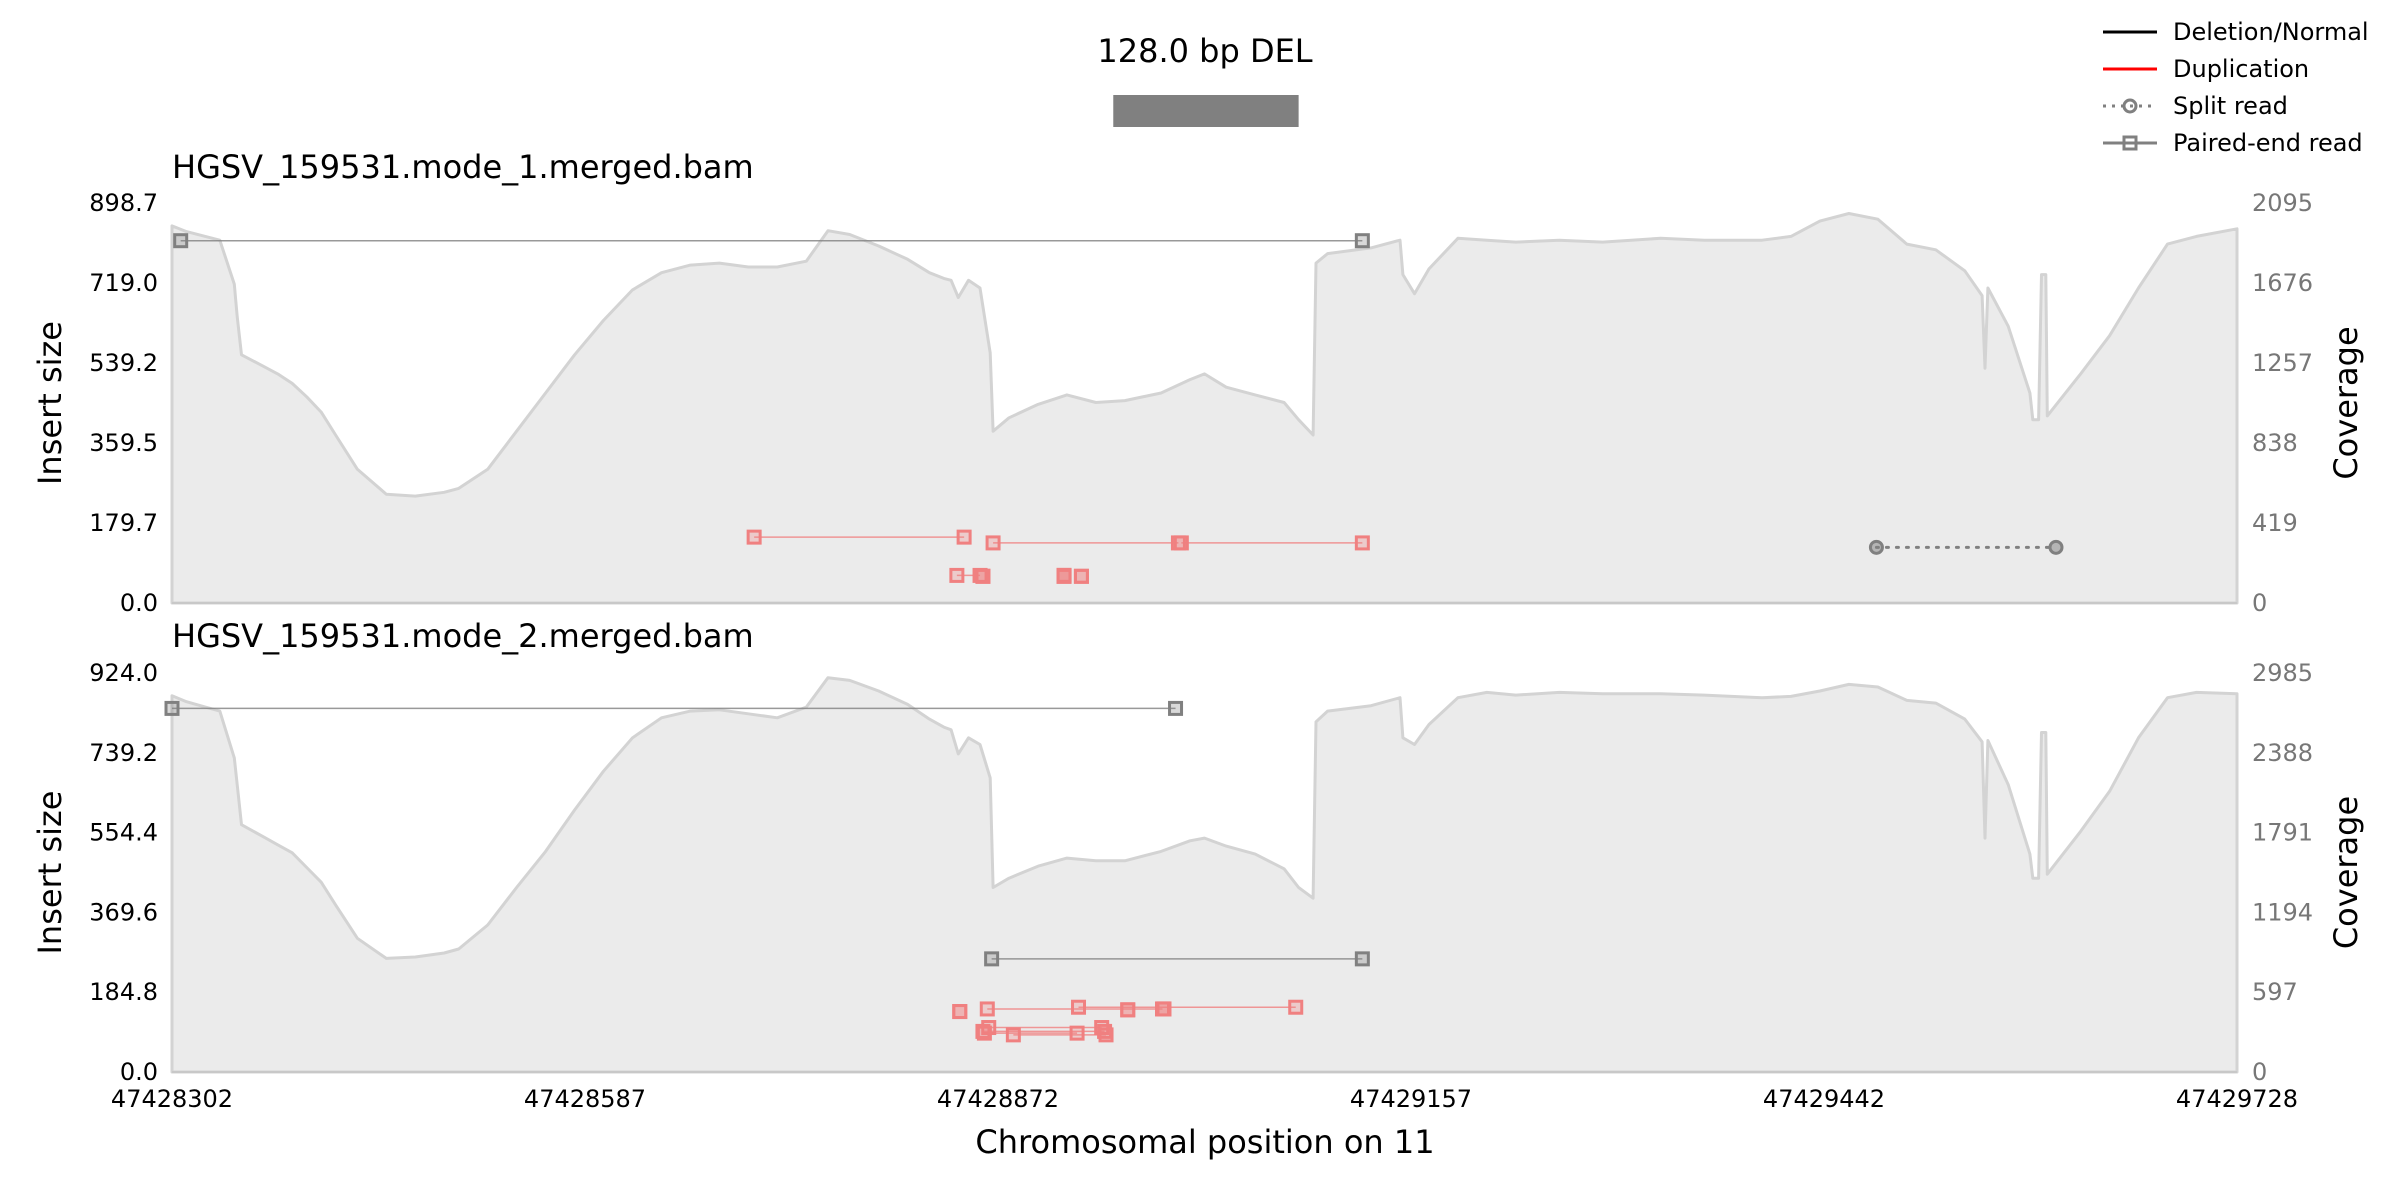 Image resolution: width=2400 pixels, height=1200 pixels. I want to click on y-tick-label: 924.0, so click(123, 673).